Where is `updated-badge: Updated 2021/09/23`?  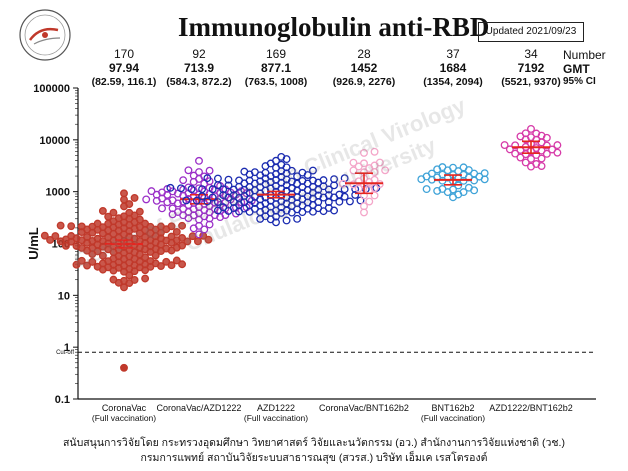 updated-badge: Updated 2021/09/23 is located at coordinates (531, 32).